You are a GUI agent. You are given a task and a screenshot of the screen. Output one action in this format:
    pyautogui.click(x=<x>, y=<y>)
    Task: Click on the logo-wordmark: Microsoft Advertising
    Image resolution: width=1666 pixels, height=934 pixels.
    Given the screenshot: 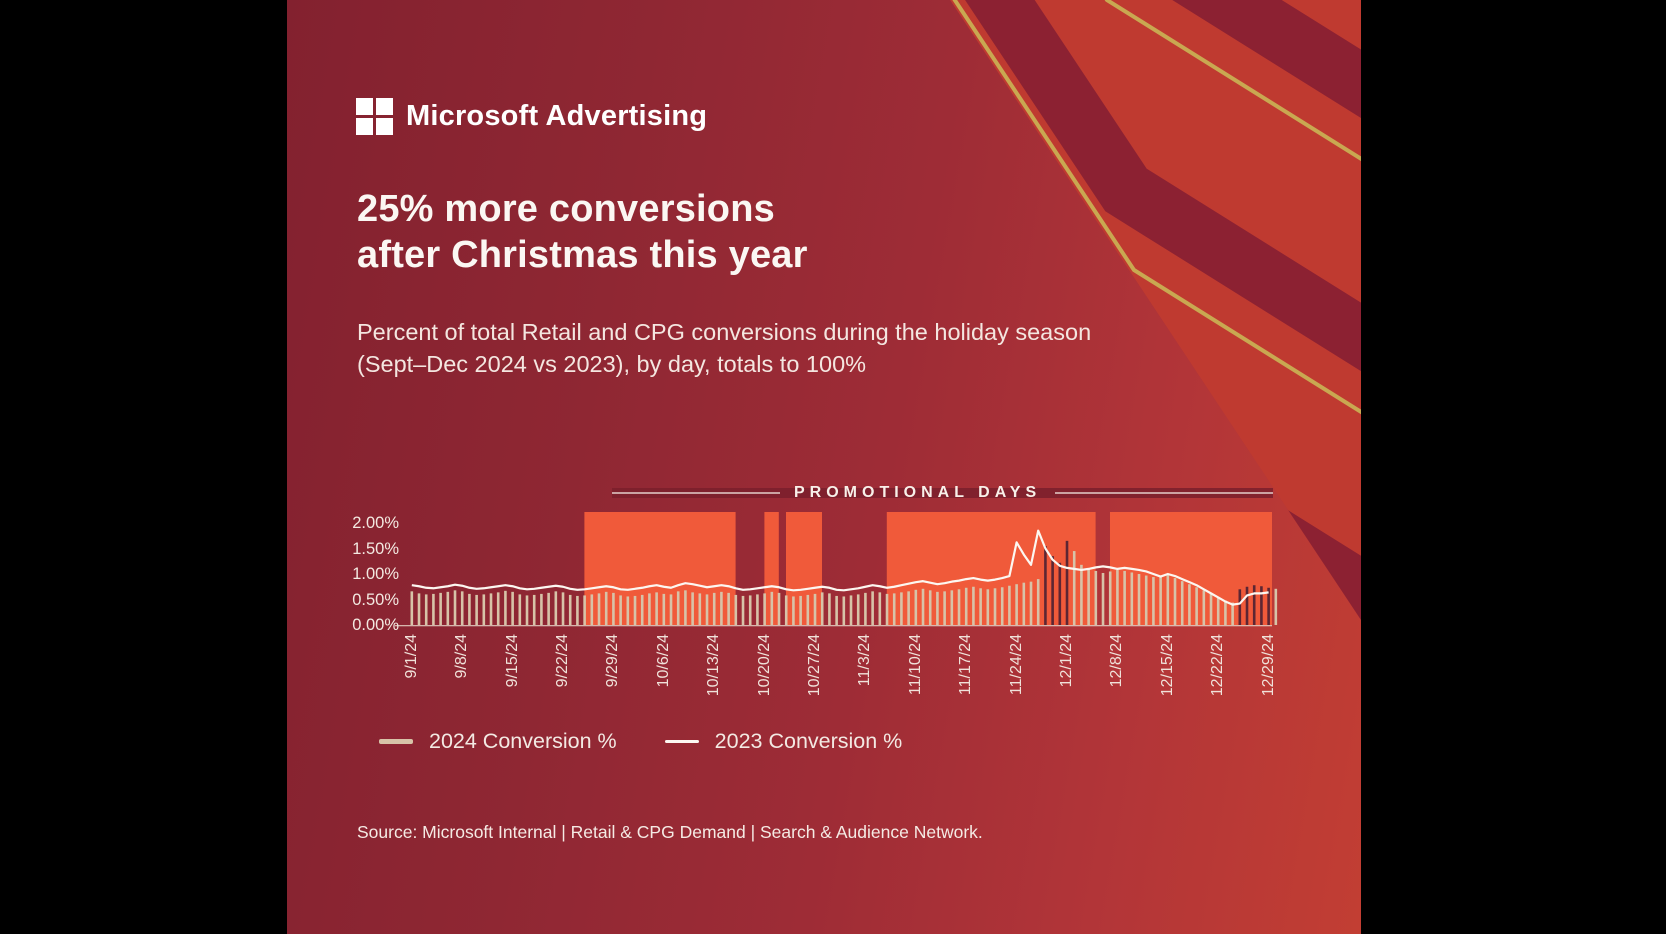 What is the action you would take?
    pyautogui.click(x=557, y=116)
    